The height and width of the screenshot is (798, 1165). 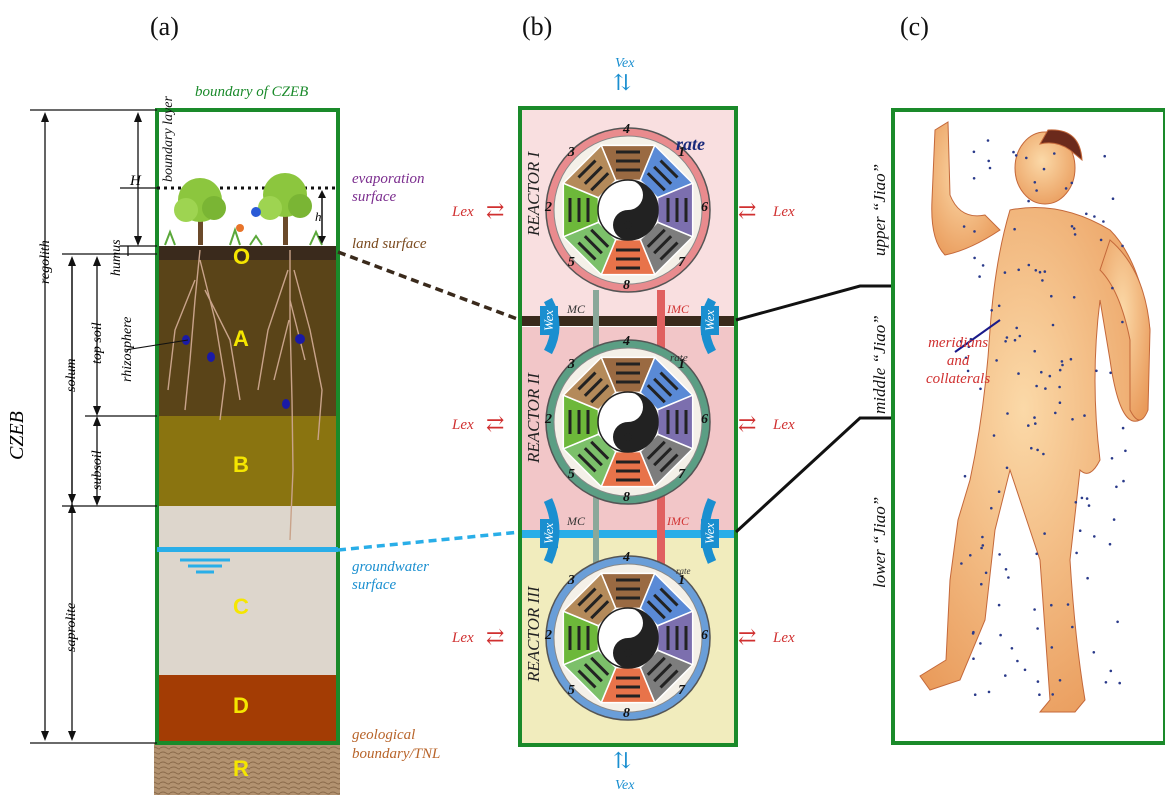 What do you see at coordinates (914, 26) in the screenshot?
I see `panel-label-c: (c)` at bounding box center [914, 26].